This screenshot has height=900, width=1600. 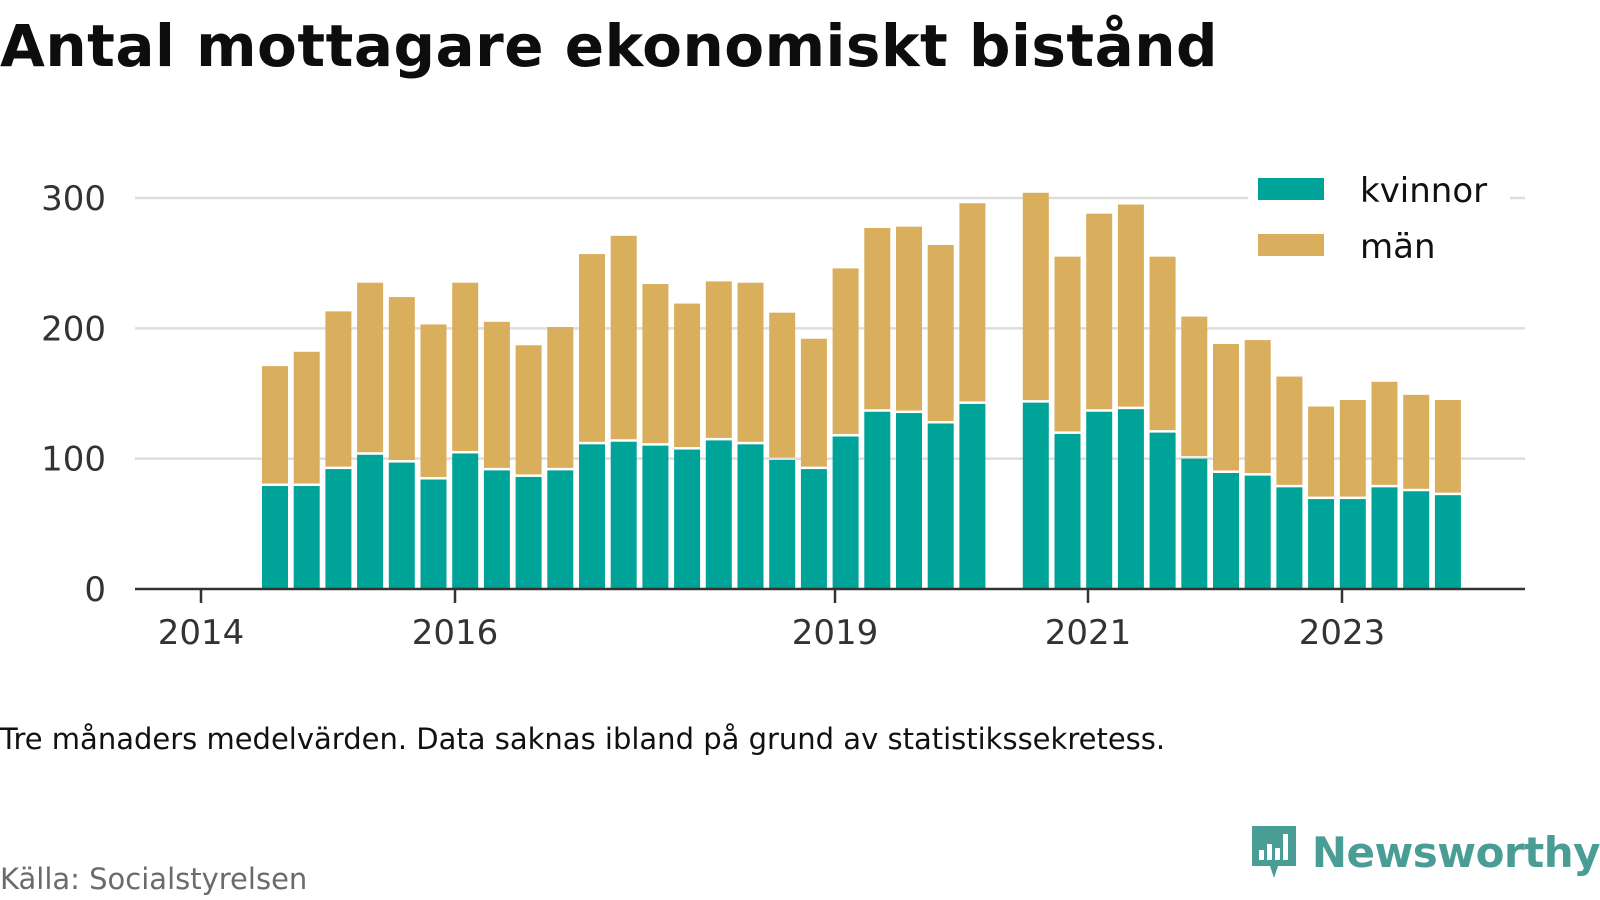 I want to click on legend-swatch-man, so click(x=1291, y=245).